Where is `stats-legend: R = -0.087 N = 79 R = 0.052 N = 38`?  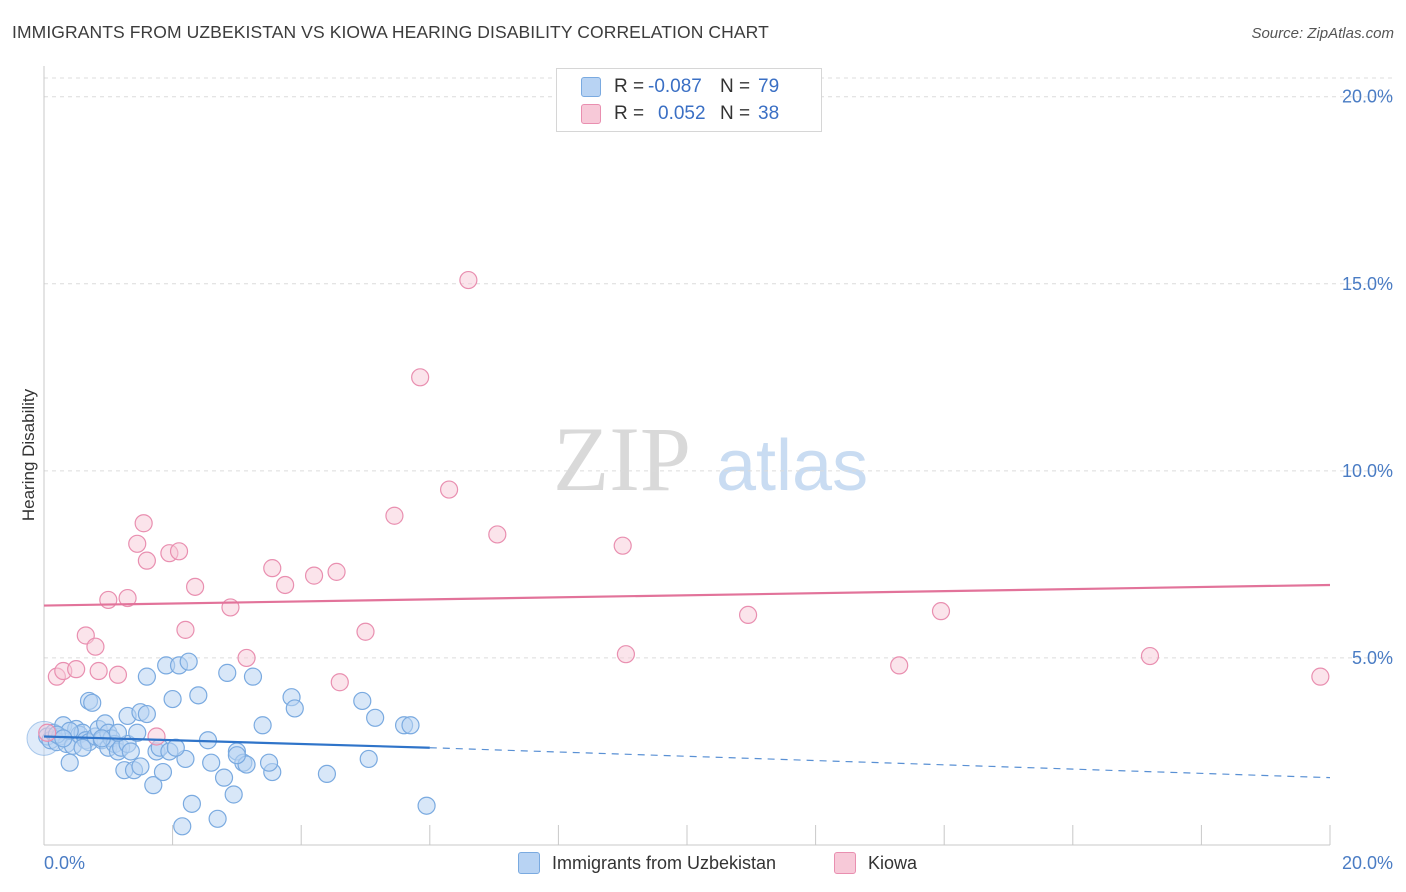 stats-legend: R = -0.087 N = 79 R = 0.052 N = 38 is located at coordinates (689, 100).